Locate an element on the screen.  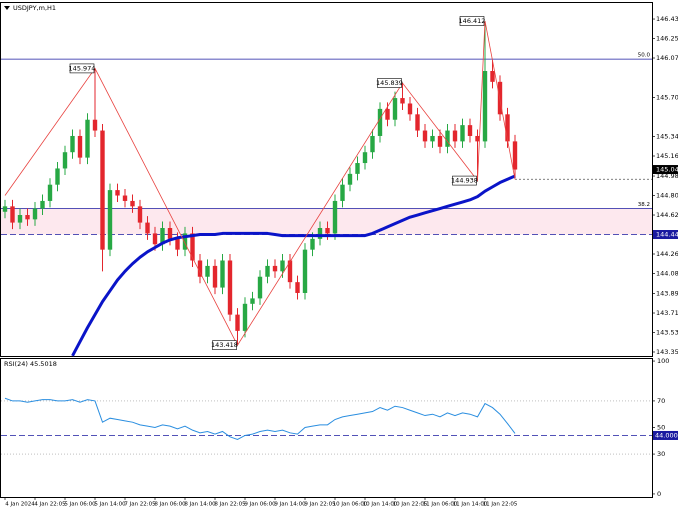
y-tick-label: 146.070 is located at coordinates (667, 58).